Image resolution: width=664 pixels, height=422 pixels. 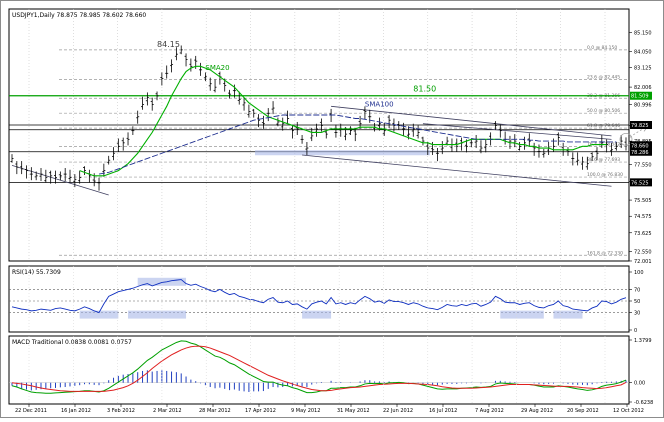 I want to click on price-axis-label: 85.150, so click(x=643, y=33).